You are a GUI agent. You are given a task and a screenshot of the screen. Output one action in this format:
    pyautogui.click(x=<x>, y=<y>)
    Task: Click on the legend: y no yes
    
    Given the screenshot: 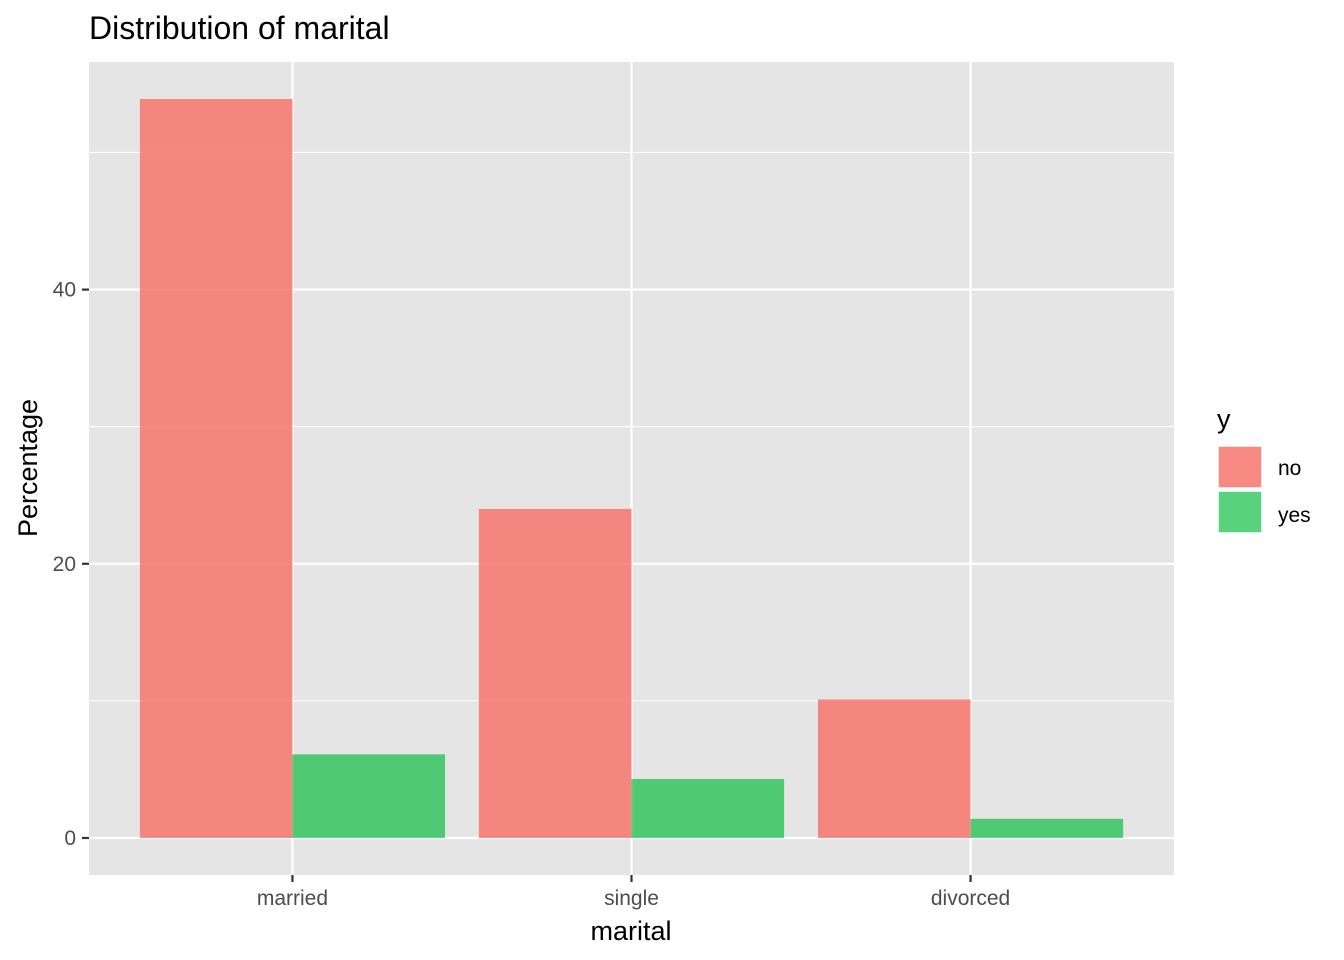 What is the action you would take?
    pyautogui.click(x=1264, y=469)
    